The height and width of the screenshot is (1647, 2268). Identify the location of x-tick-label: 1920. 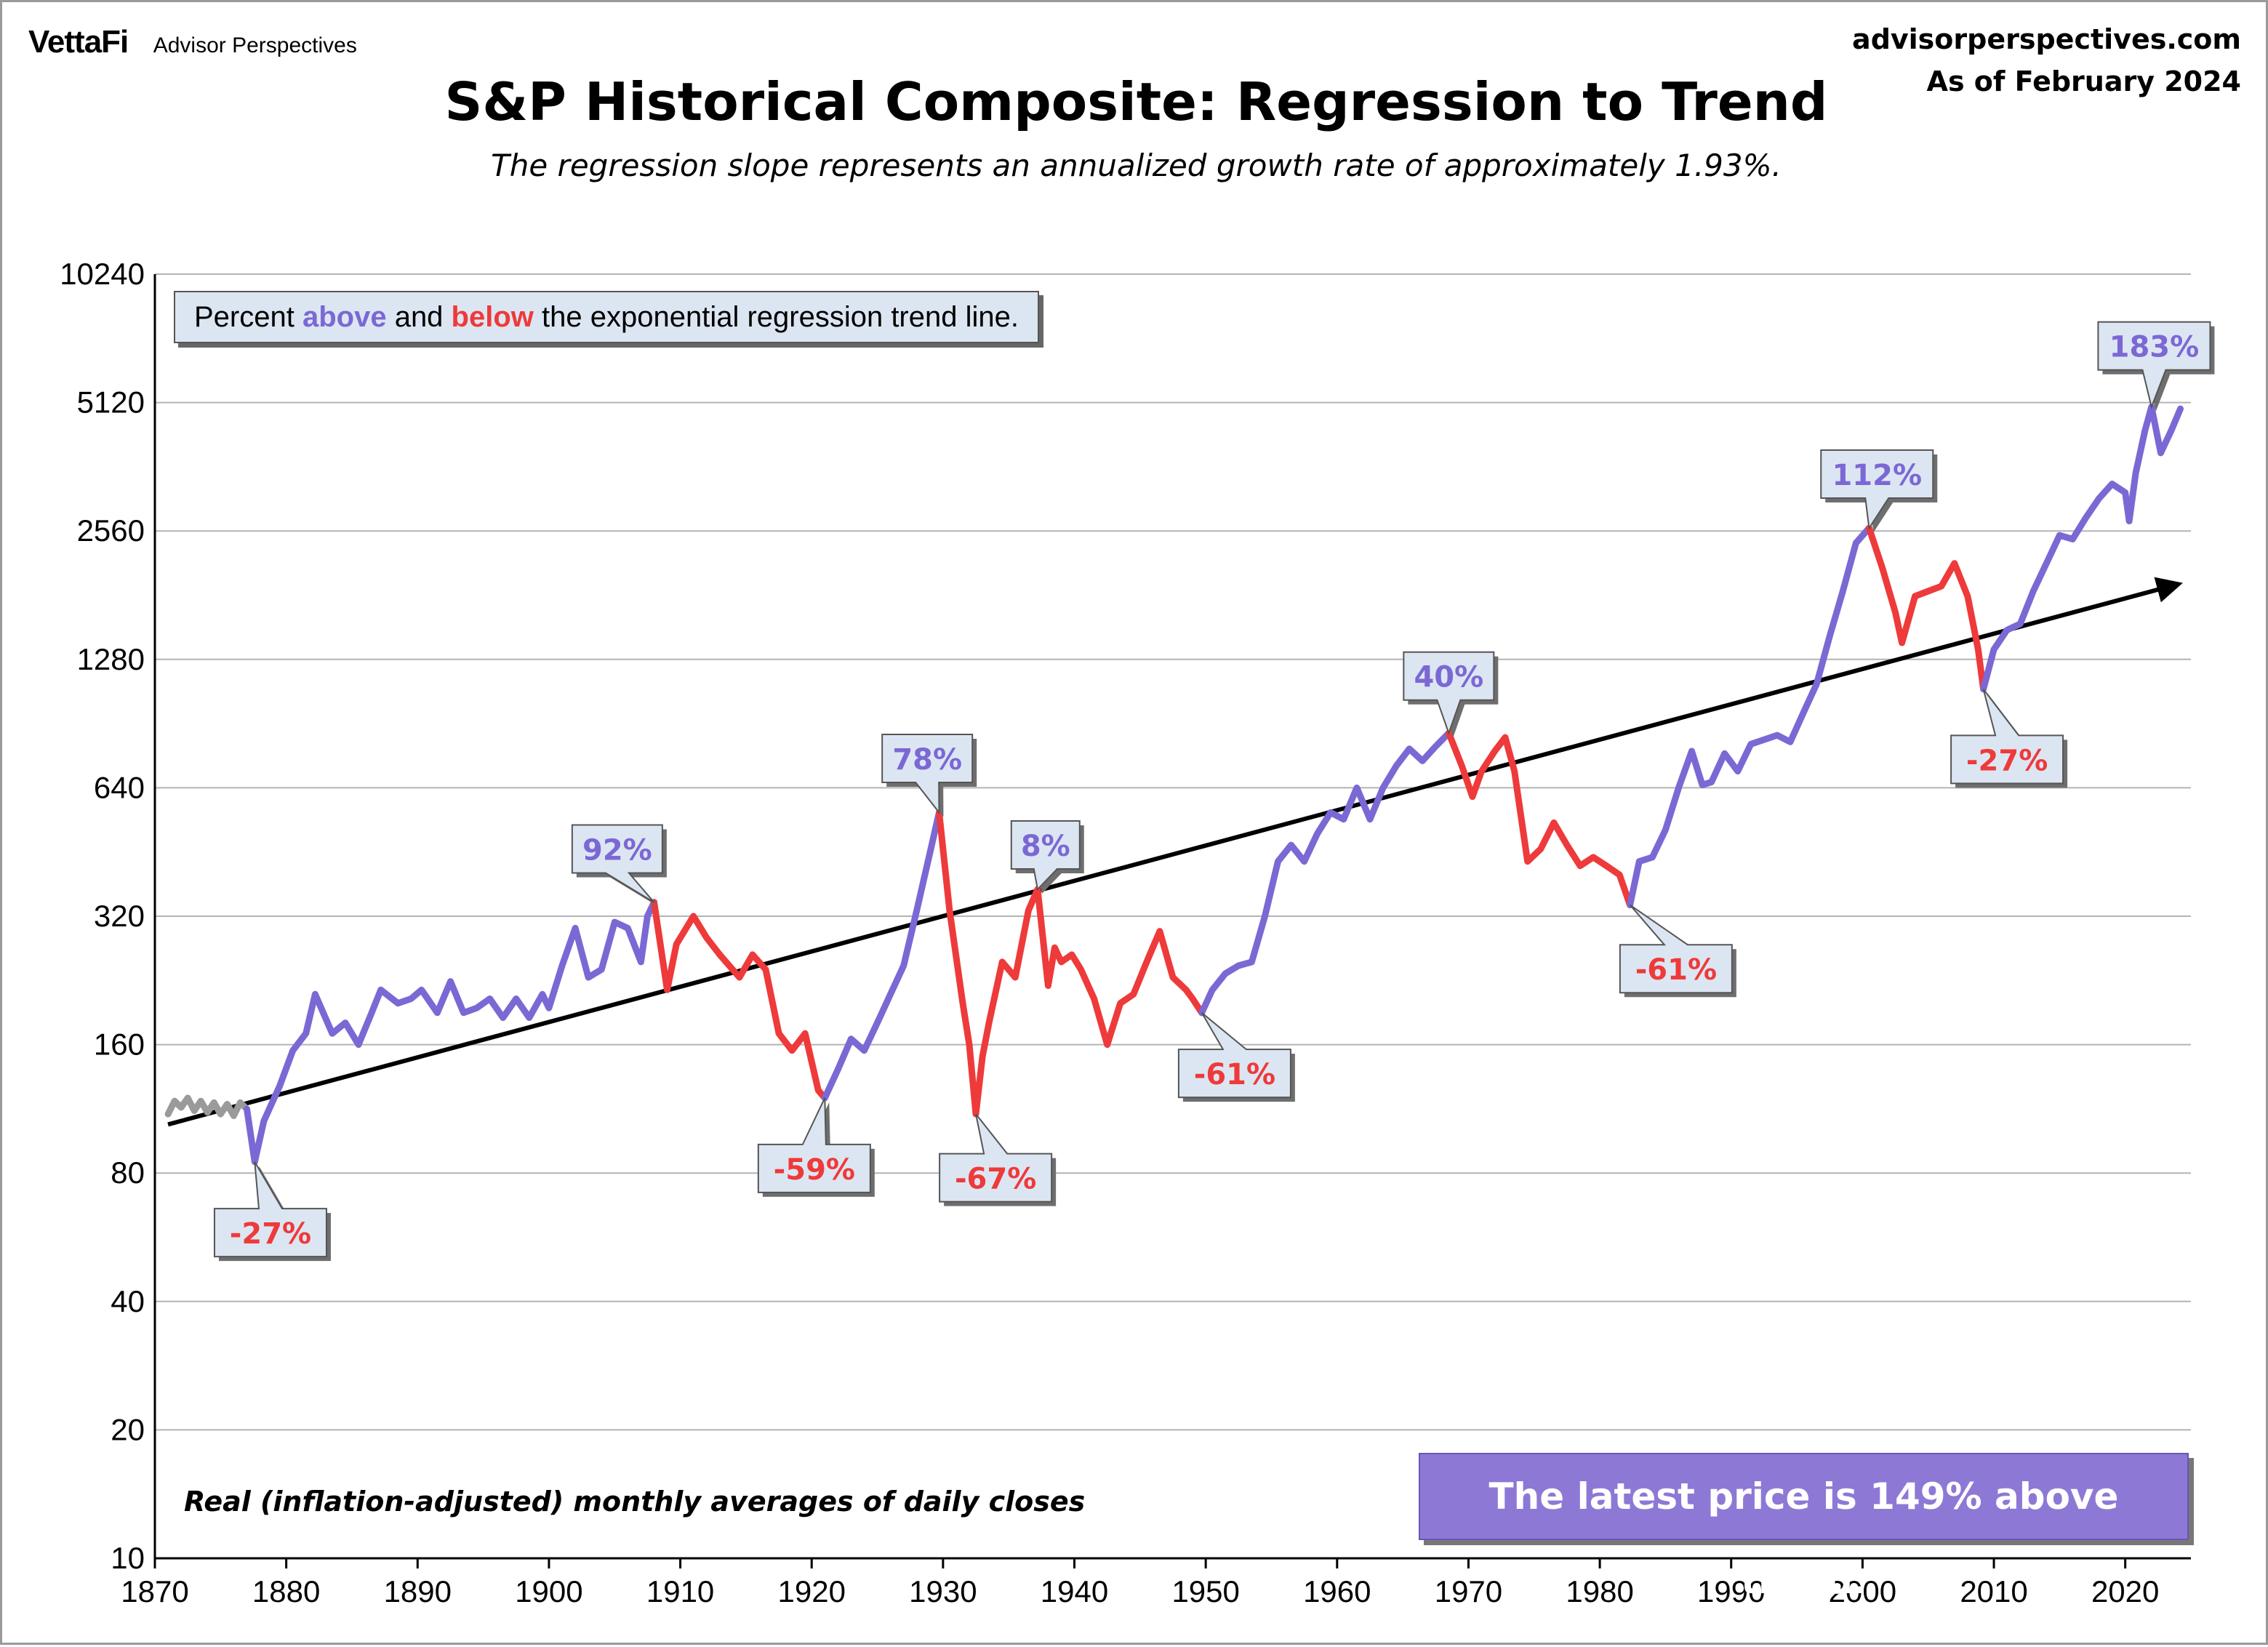
(812, 1591).